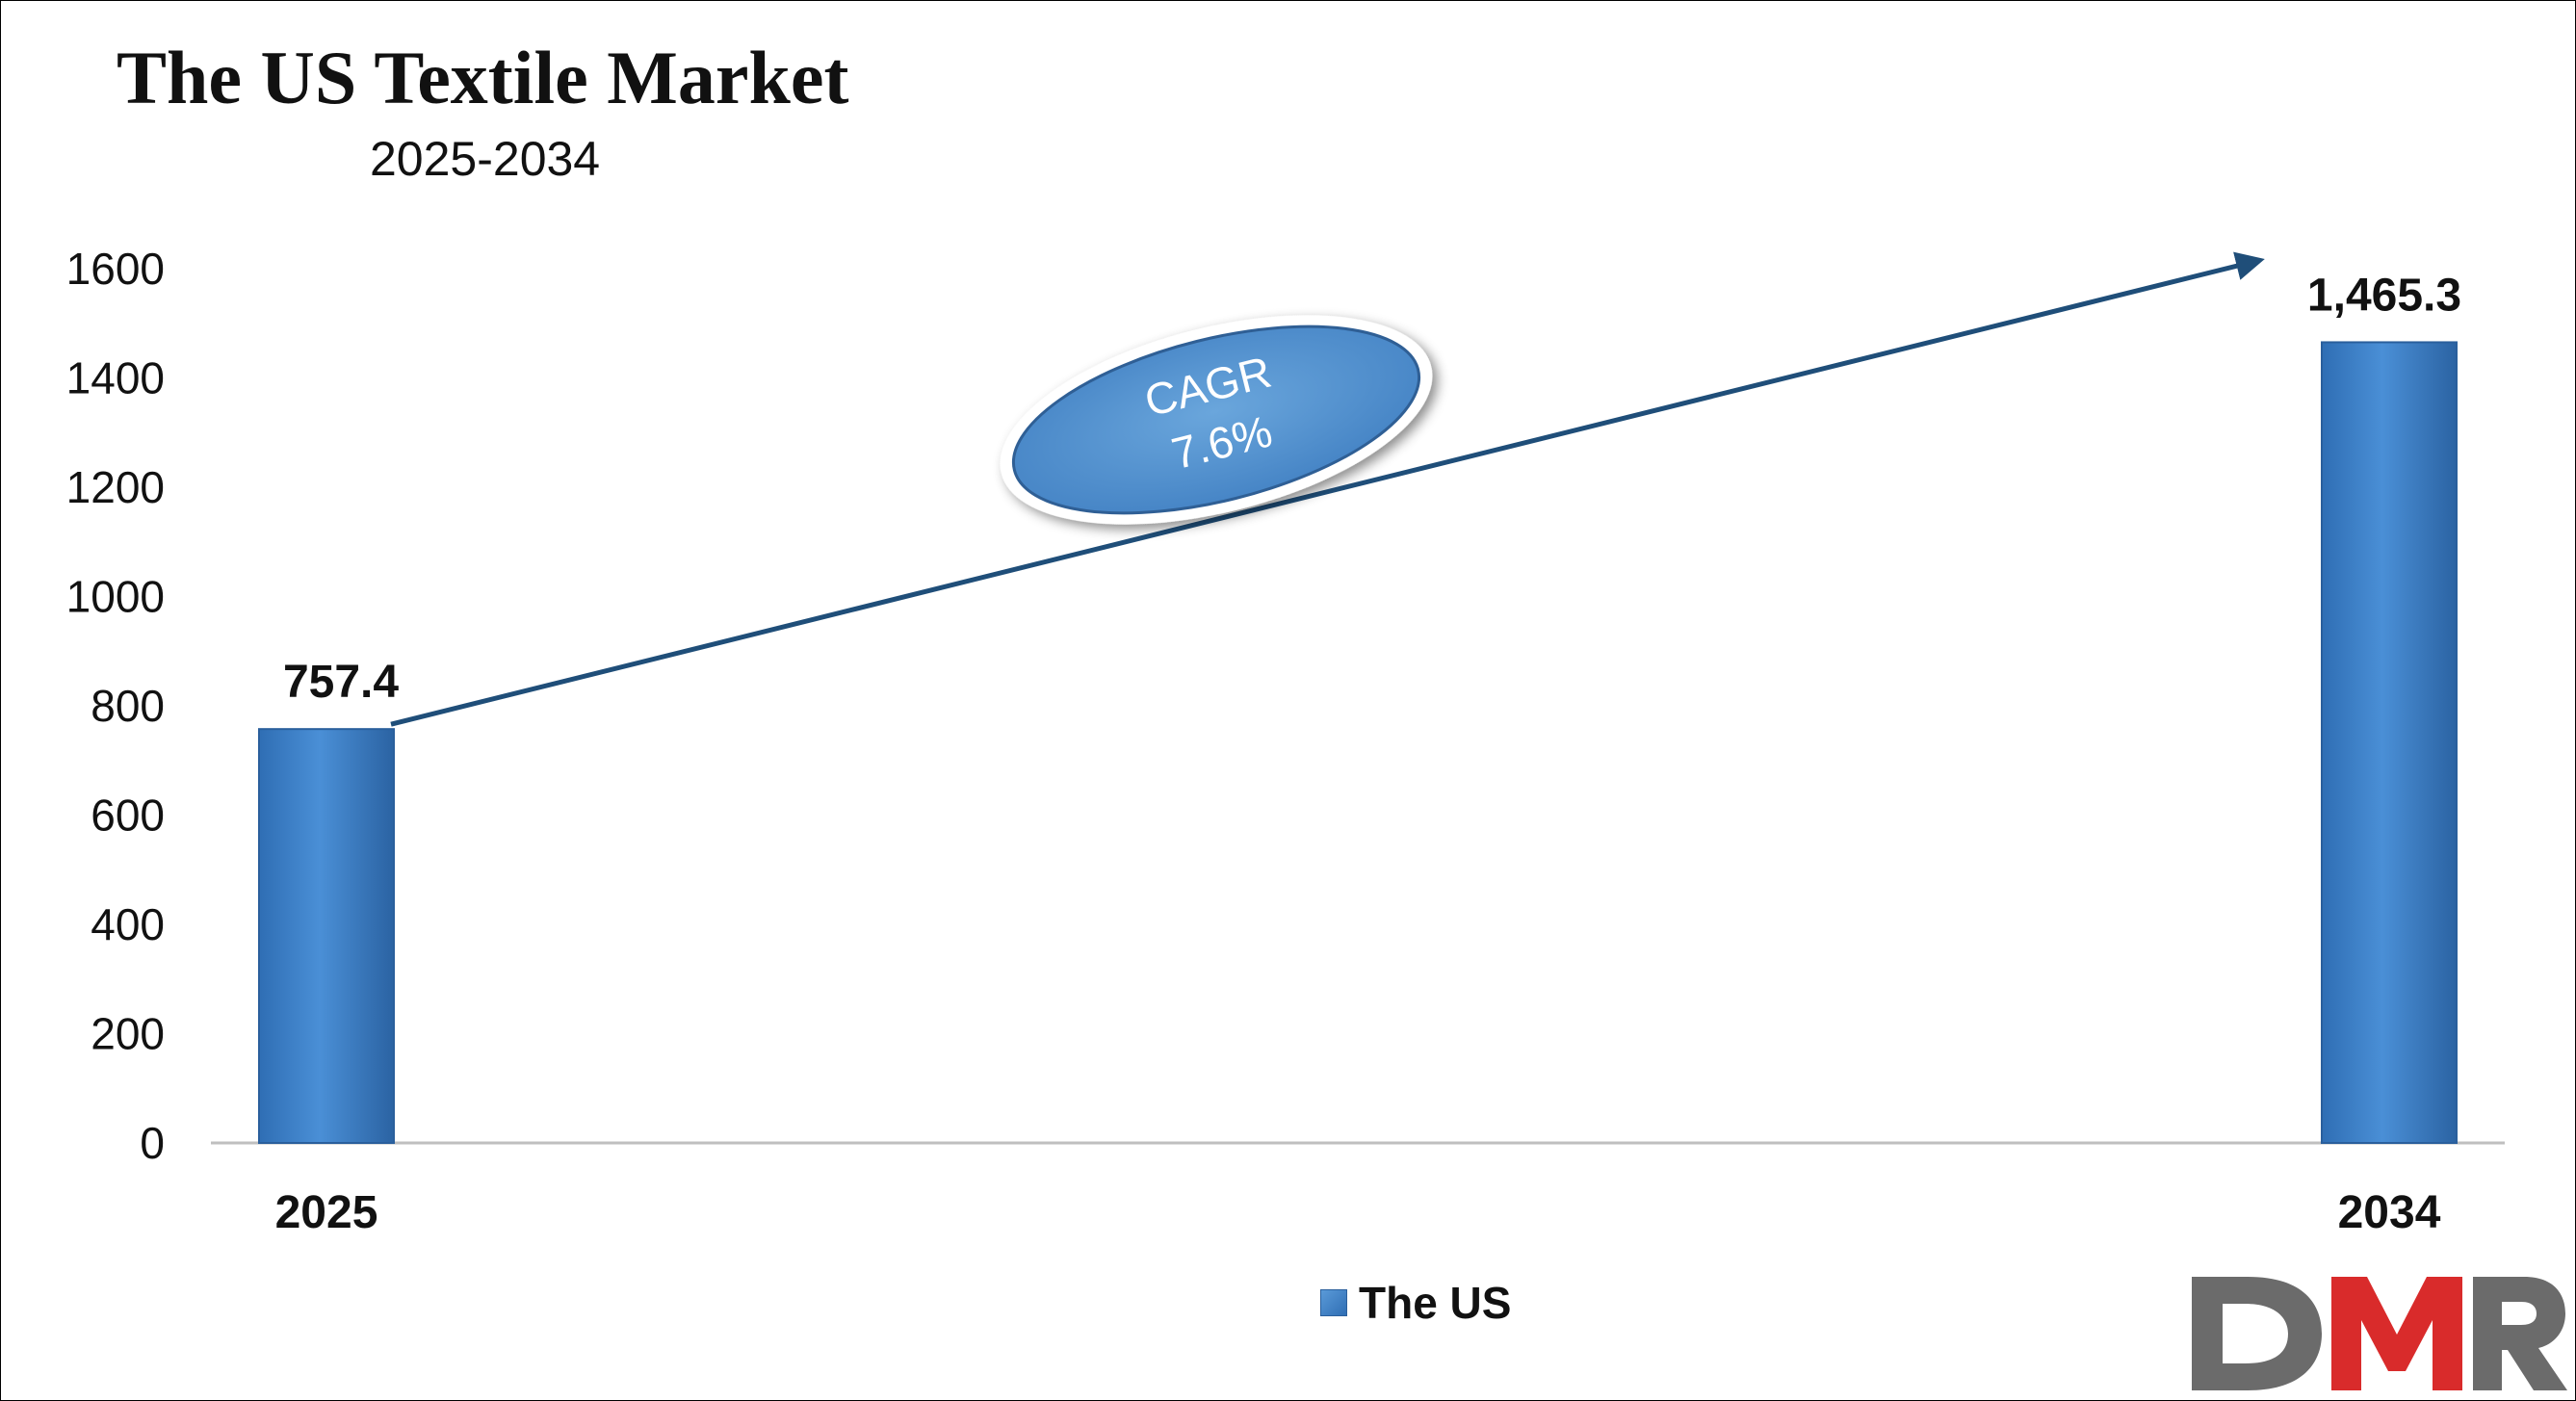 The image size is (2576, 1401). Describe the element at coordinates (1435, 1303) in the screenshot. I see `legend-label: The US` at that location.